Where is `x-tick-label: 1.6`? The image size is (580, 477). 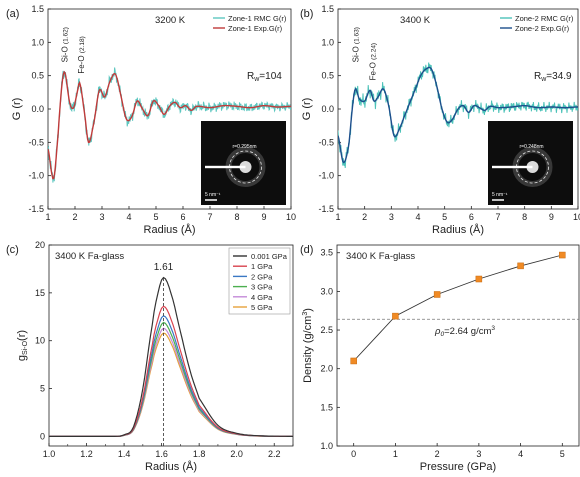 x-tick-label: 1.6 is located at coordinates (161, 454).